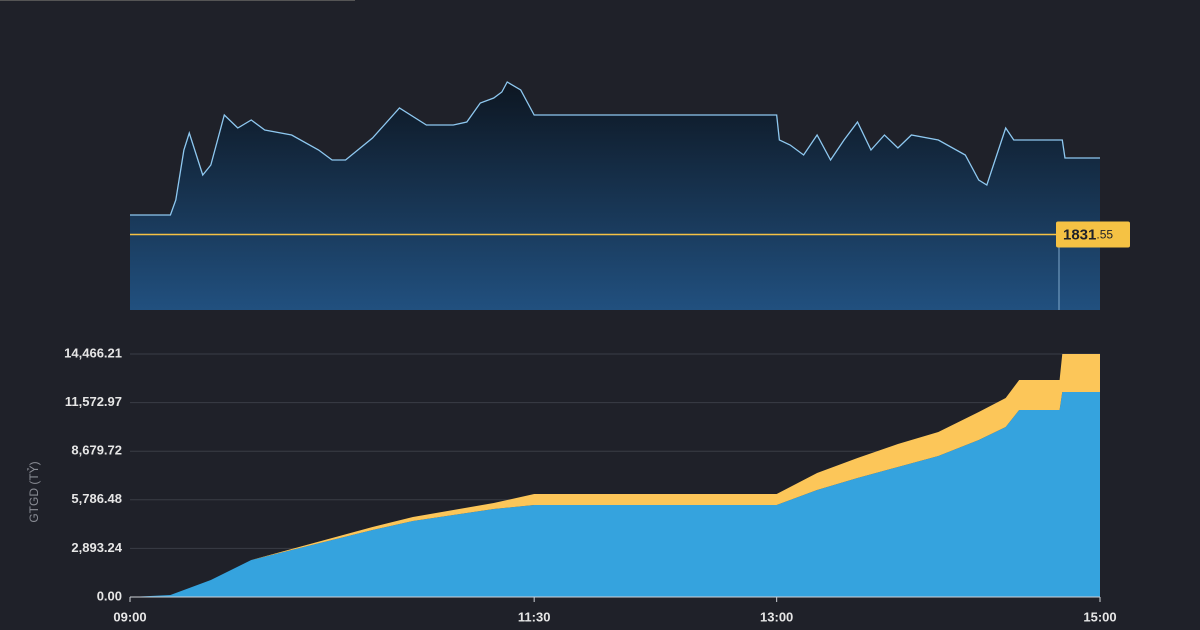 The height and width of the screenshot is (630, 1200). Describe the element at coordinates (534, 616) in the screenshot. I see `x-tick-label: 11:30` at that location.